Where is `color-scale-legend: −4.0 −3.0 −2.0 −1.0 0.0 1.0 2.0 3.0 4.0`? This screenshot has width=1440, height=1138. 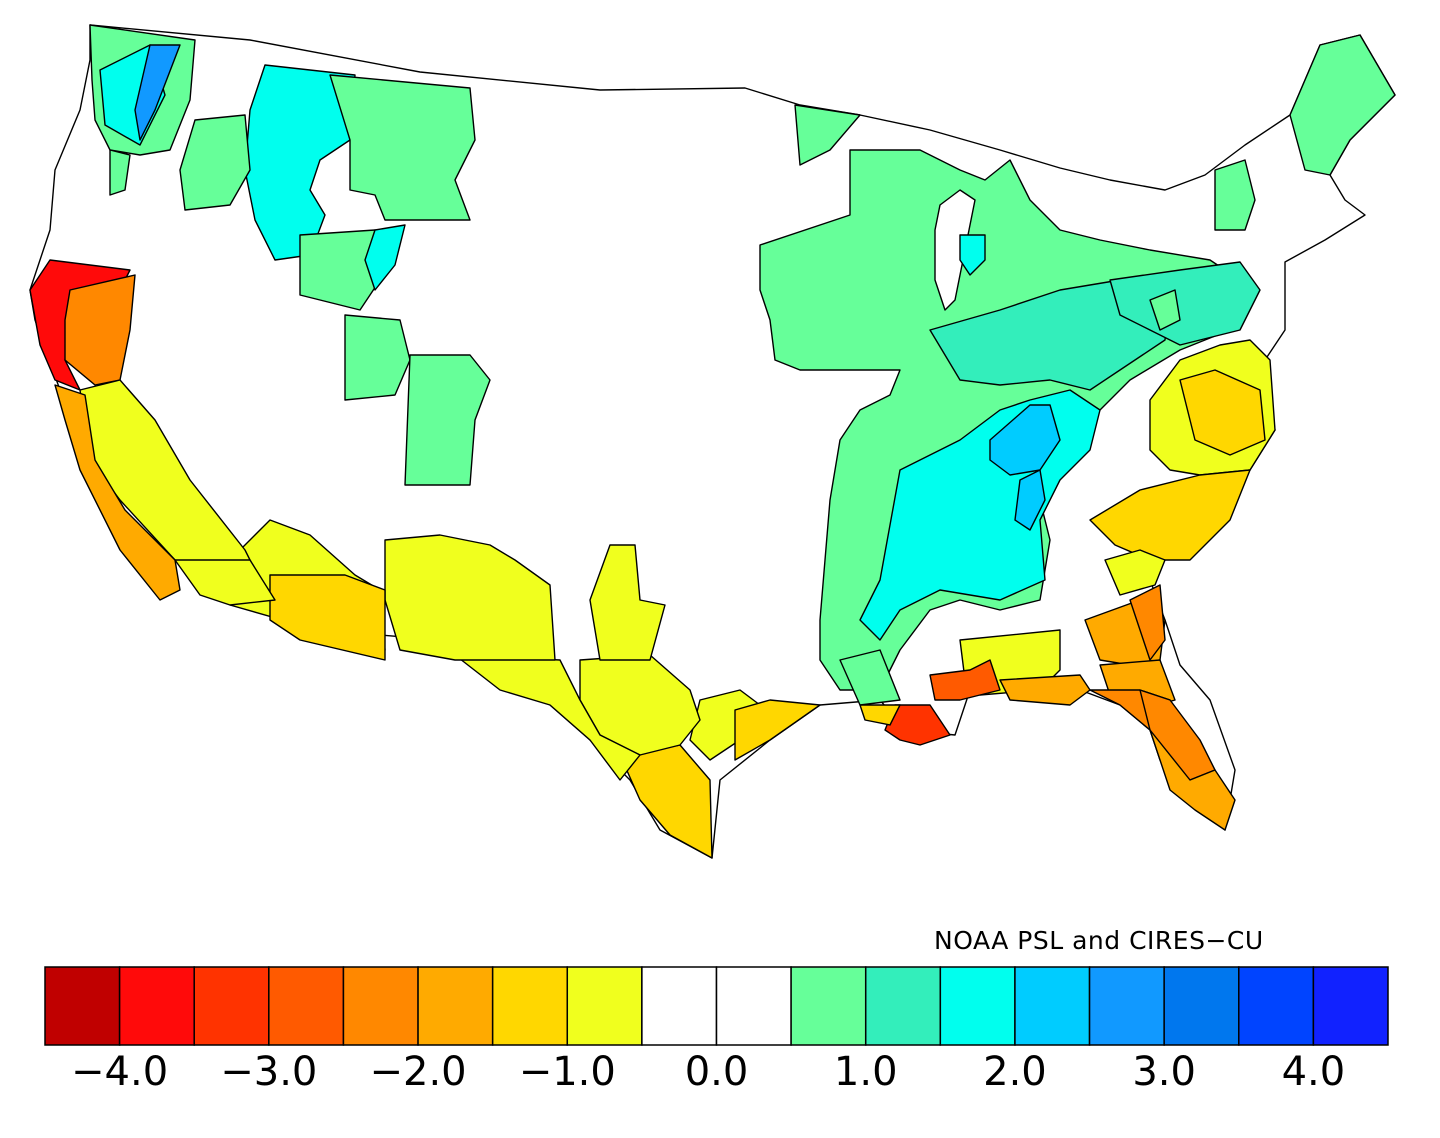 color-scale-legend: −4.0 −3.0 −2.0 −1.0 0.0 1.0 2.0 3.0 4.0 is located at coordinates (716, 1030).